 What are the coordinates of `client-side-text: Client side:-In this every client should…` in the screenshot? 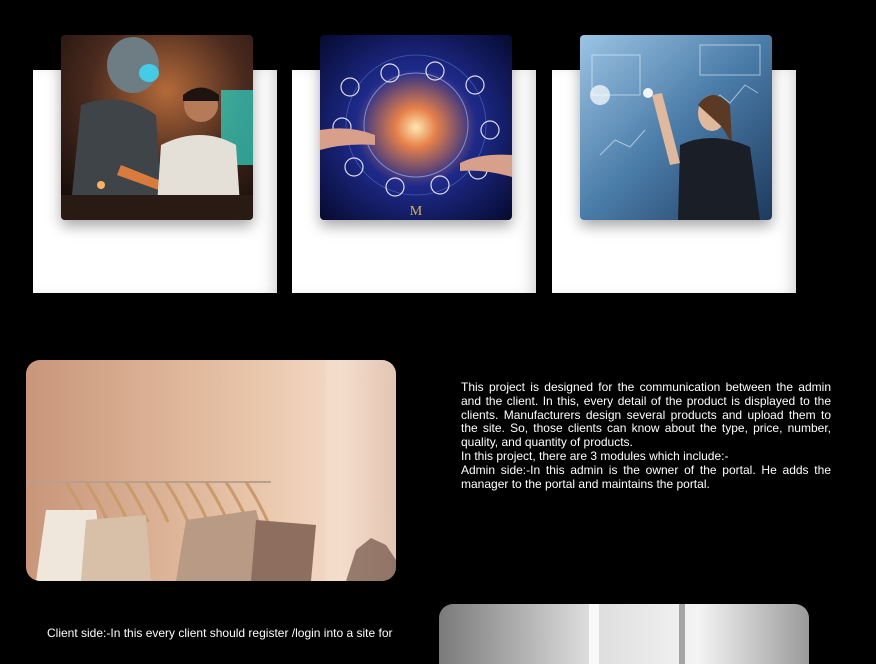 It's located at (232, 634).